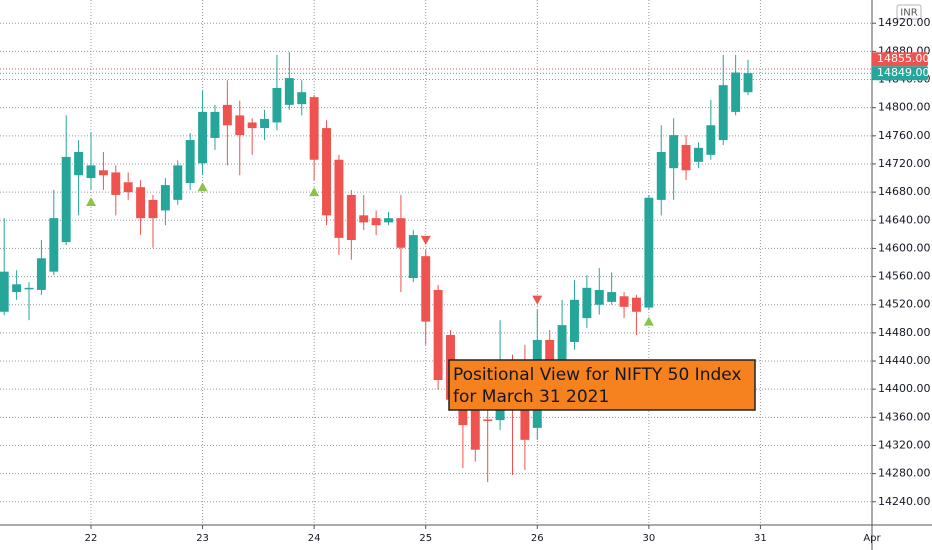 Image resolution: width=932 pixels, height=550 pixels. What do you see at coordinates (904, 219) in the screenshot?
I see `y-tick-label: 14640.00` at bounding box center [904, 219].